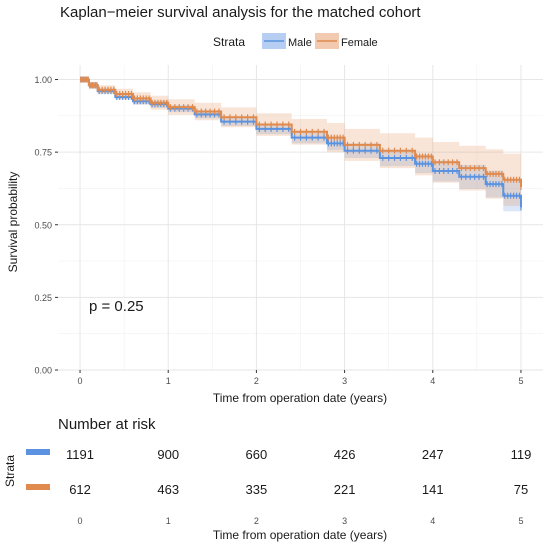 The image size is (550, 554). What do you see at coordinates (43, 298) in the screenshot?
I see `y-tick-label: 0.25` at bounding box center [43, 298].